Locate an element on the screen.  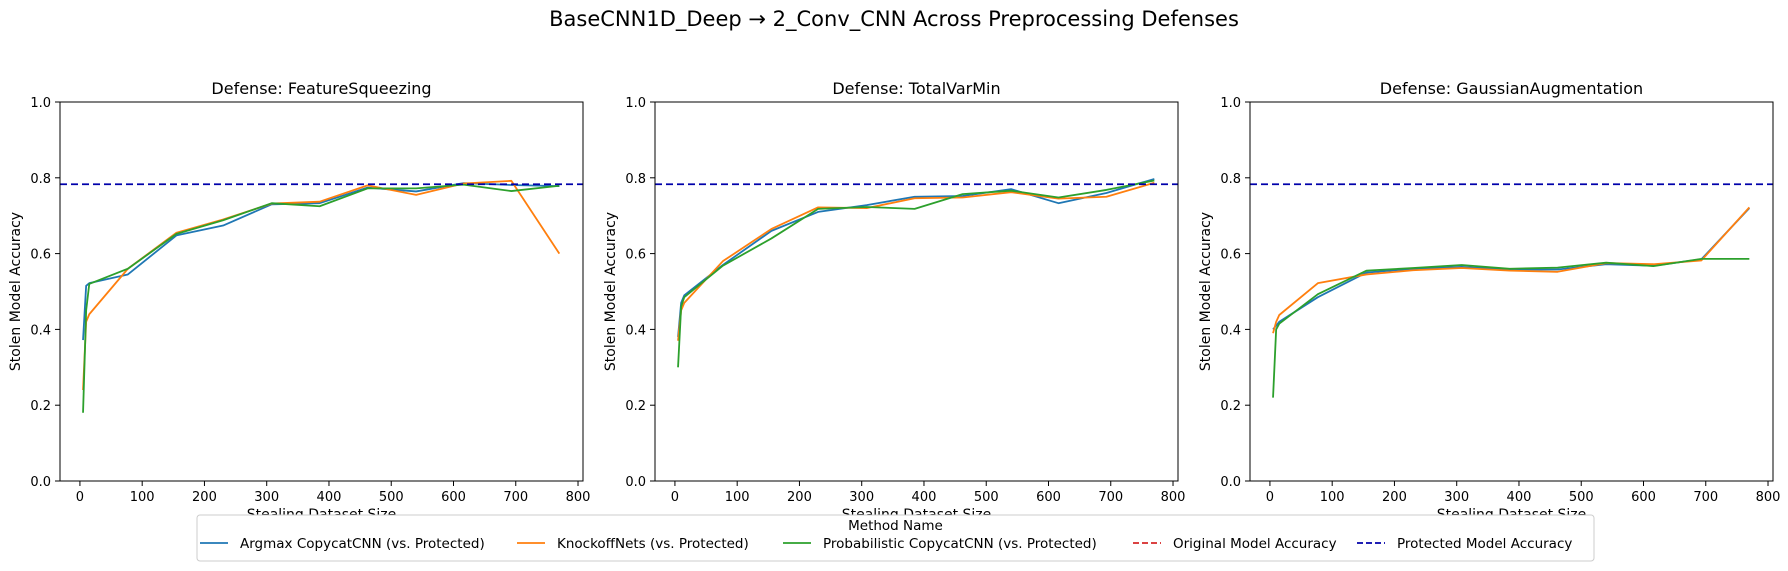
legend-label-1: Argmax CopycatCNN (vs. Protected) is located at coordinates (362, 544).